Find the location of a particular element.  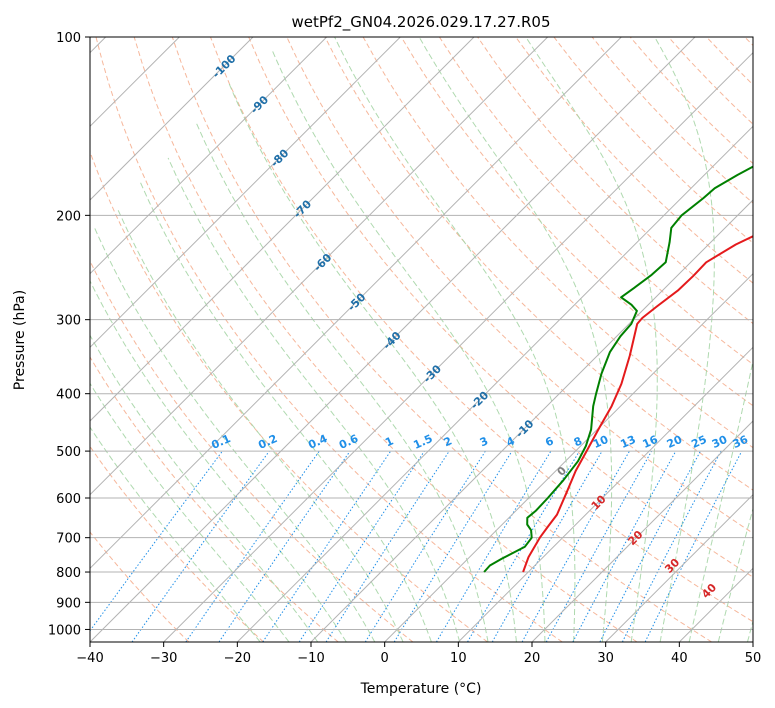

x-tick-label: 10 is located at coordinates (458, 658).